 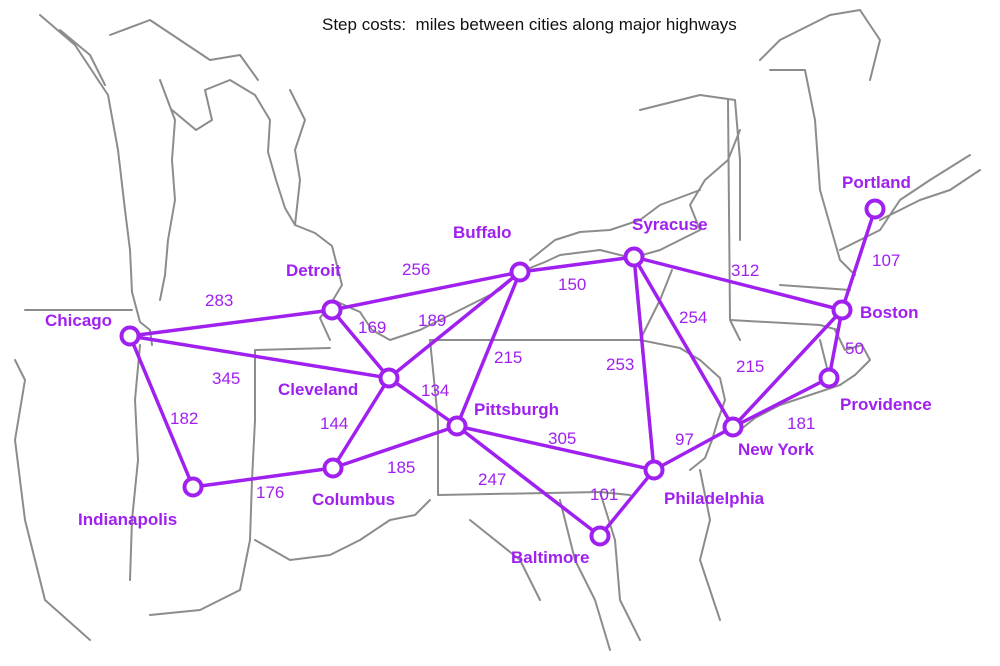 I want to click on cost-label-philadelphia-new-york: 97, so click(x=684, y=439).